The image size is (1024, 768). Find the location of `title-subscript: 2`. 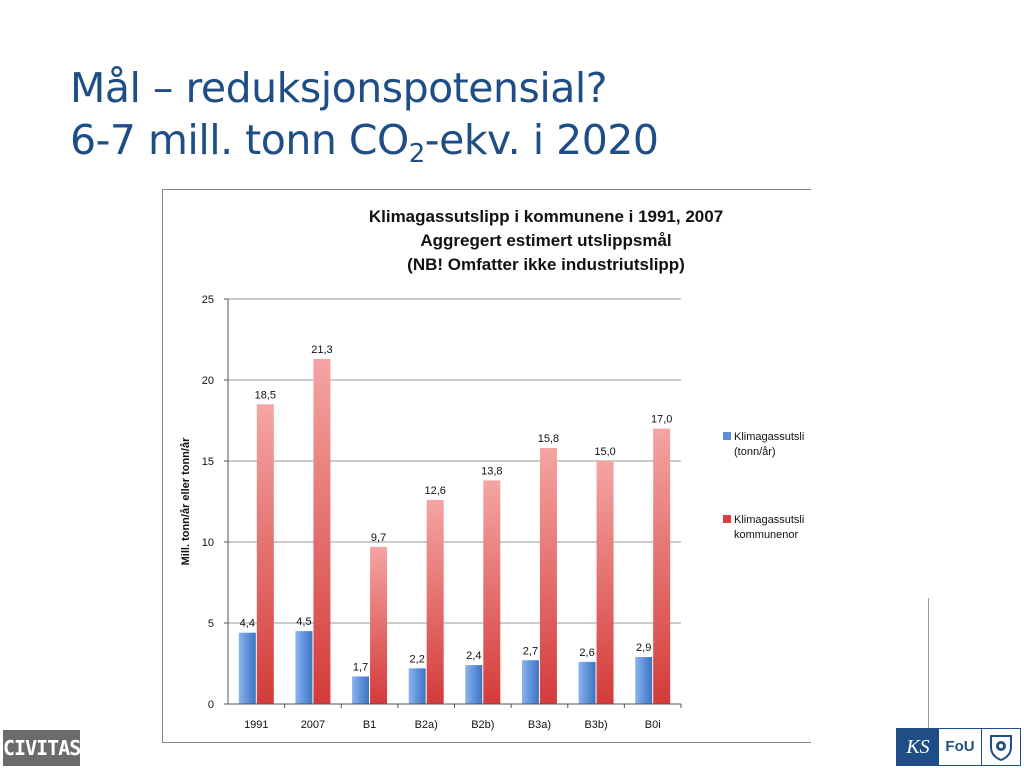

title-subscript: 2 is located at coordinates (417, 154).